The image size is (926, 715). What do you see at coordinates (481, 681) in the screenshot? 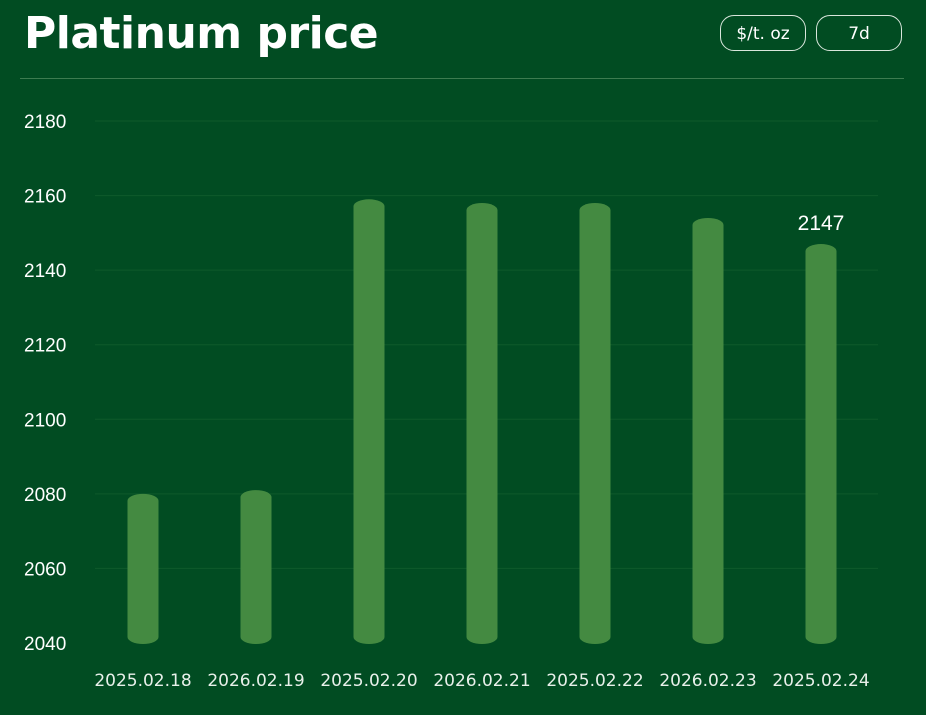
I see `x-tick-label: 2026.02.21` at bounding box center [481, 681].